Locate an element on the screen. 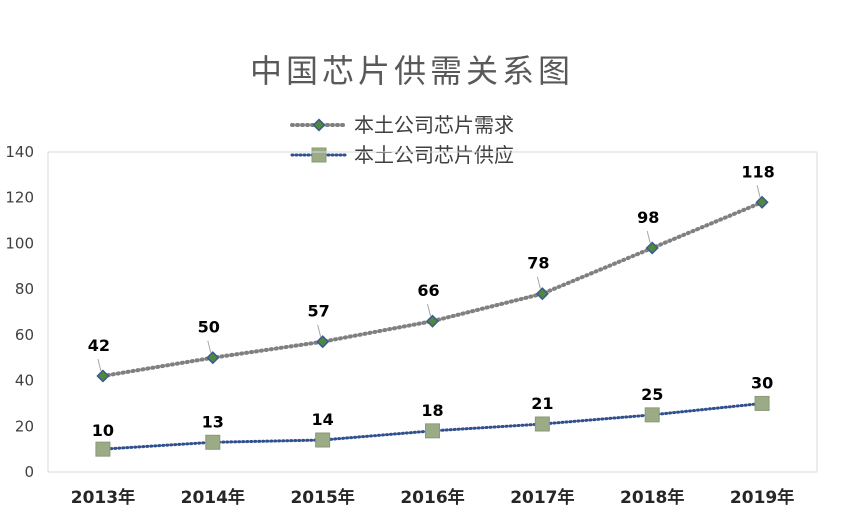 The height and width of the screenshot is (522, 852). data-label: 21 is located at coordinates (542, 403).